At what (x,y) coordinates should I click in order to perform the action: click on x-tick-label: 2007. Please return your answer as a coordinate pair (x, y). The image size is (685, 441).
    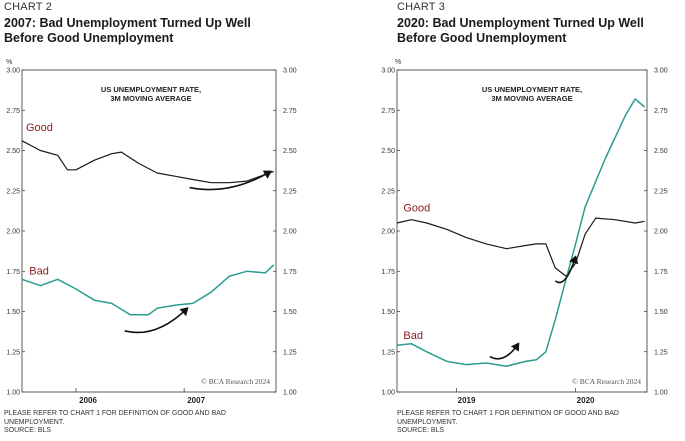
    Looking at the image, I should click on (196, 400).